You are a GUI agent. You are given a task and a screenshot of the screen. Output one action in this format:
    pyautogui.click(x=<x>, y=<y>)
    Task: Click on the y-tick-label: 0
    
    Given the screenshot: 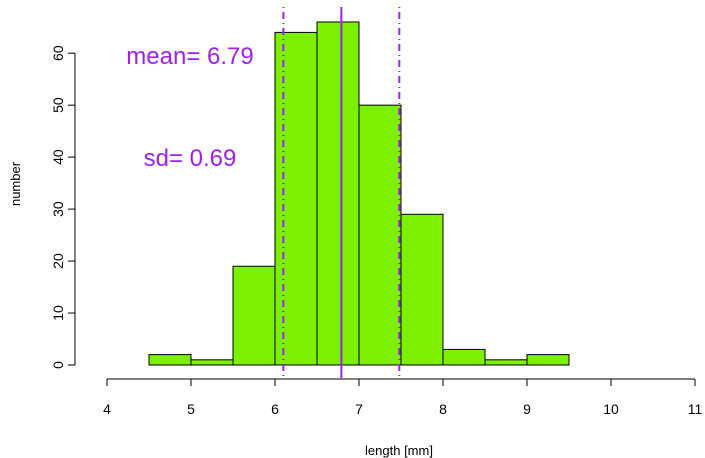 What is the action you would take?
    pyautogui.click(x=58, y=365)
    